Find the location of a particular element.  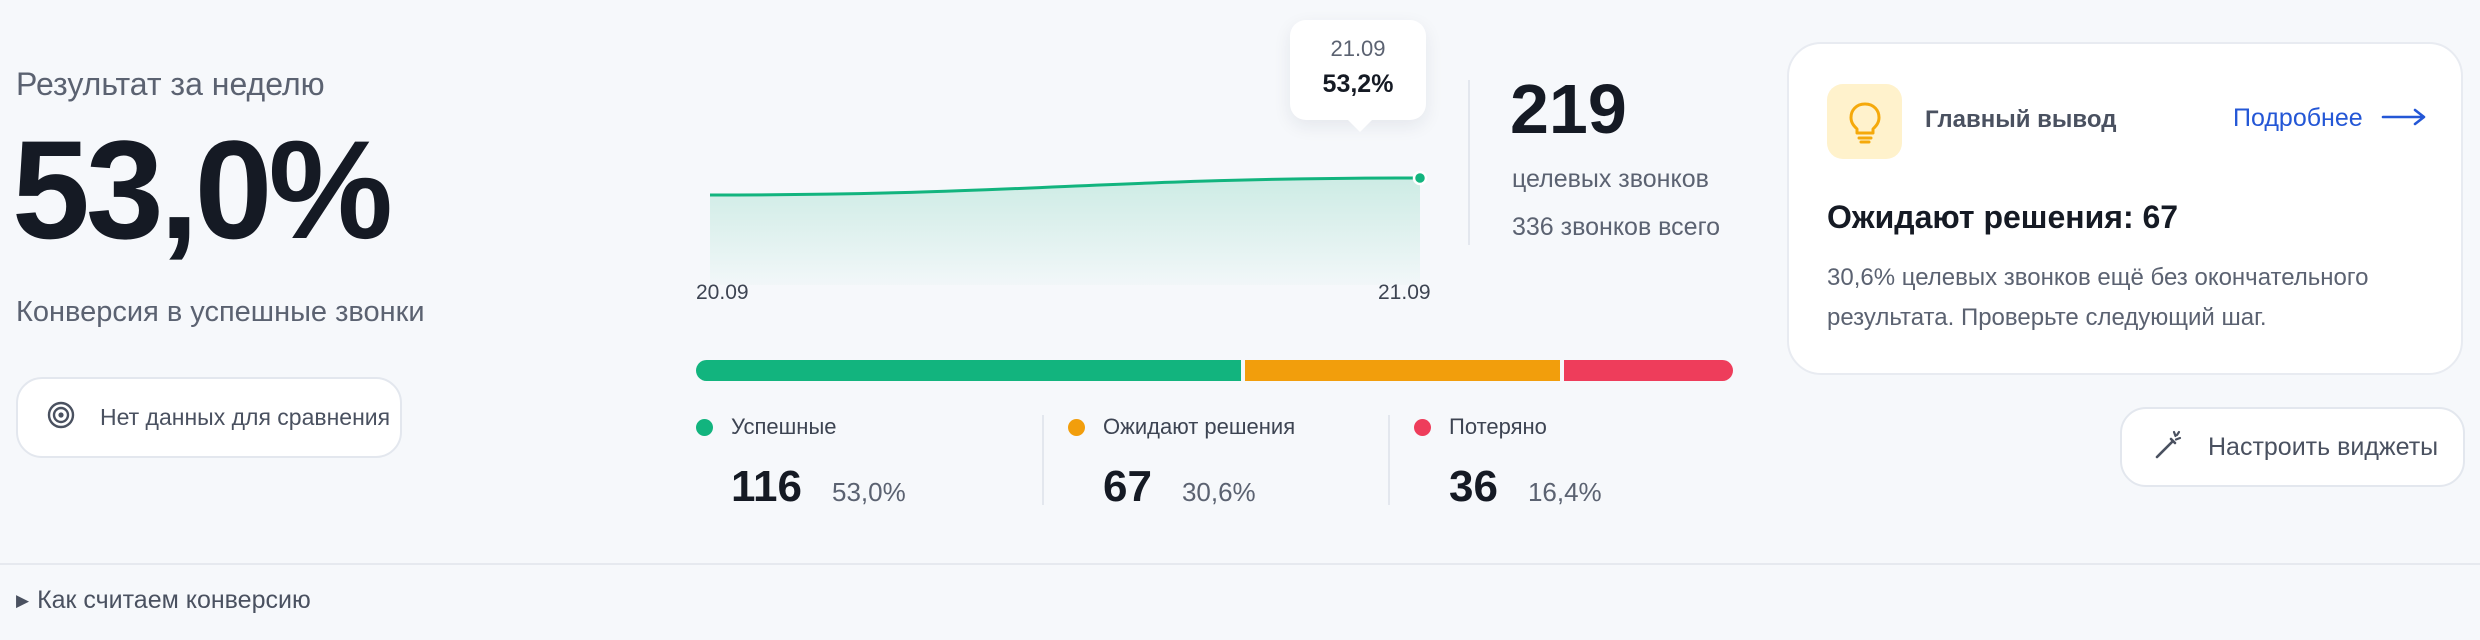

stat-percent: 16,4% is located at coordinates (1564, 492).